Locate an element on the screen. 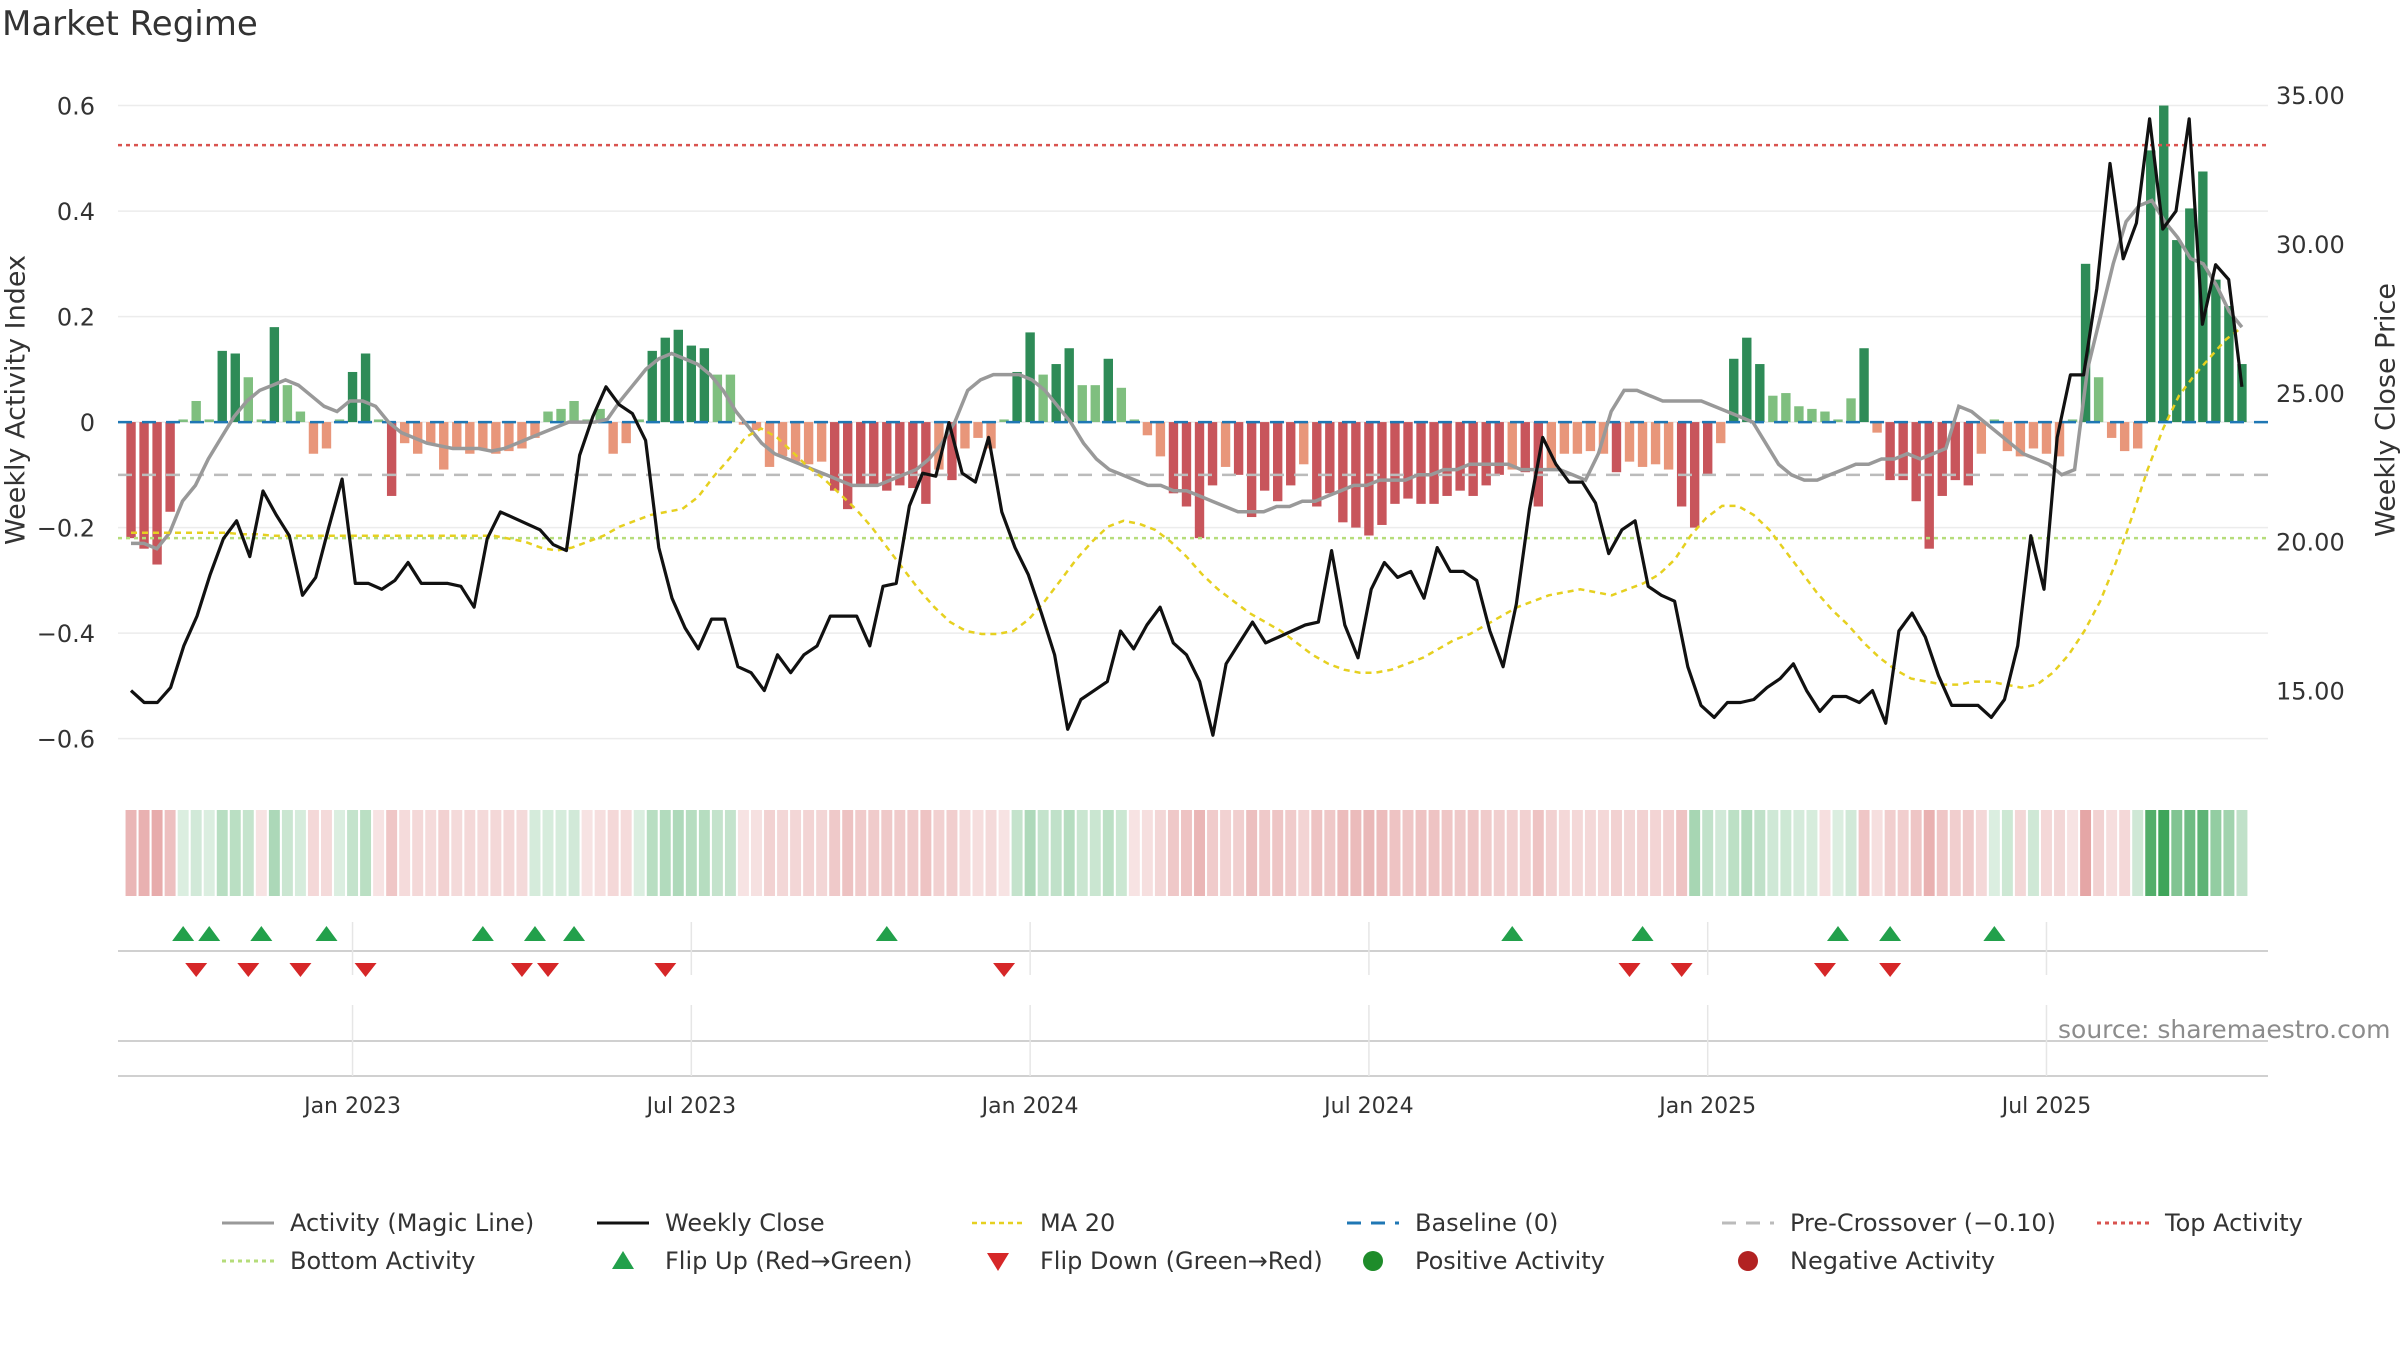  flip-up-triangle-icon is located at coordinates (623, 1260).